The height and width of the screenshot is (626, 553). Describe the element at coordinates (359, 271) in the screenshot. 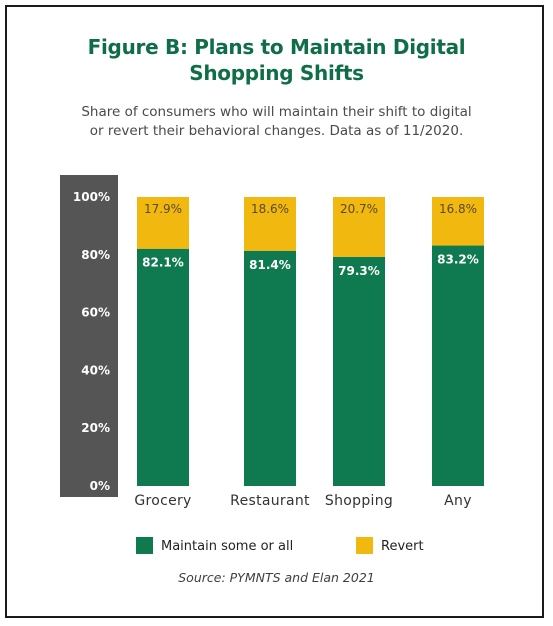

I see `data-label-maintain: 79.3%` at that location.